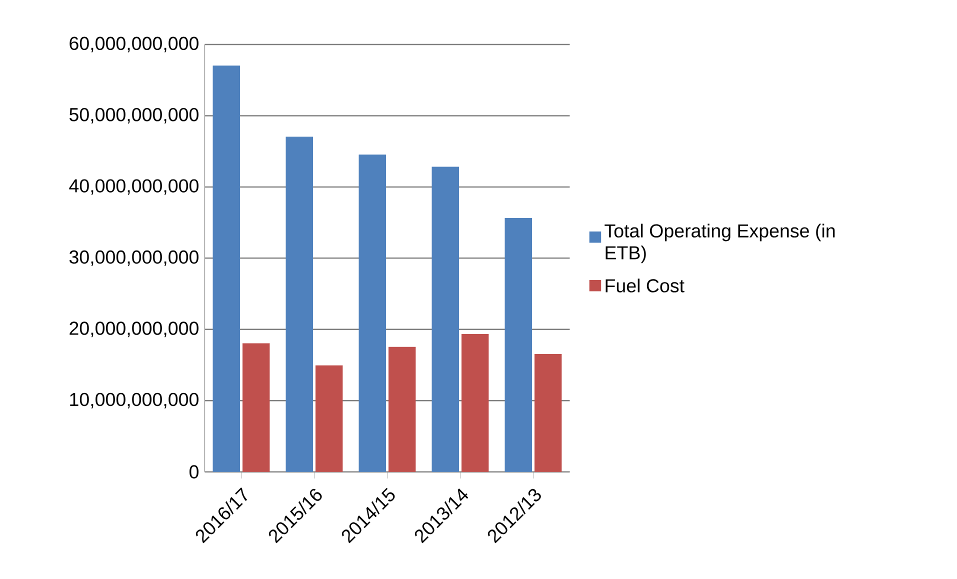 The height and width of the screenshot is (579, 957). What do you see at coordinates (194, 472) in the screenshot?
I see `y-tick-label: 0` at bounding box center [194, 472].